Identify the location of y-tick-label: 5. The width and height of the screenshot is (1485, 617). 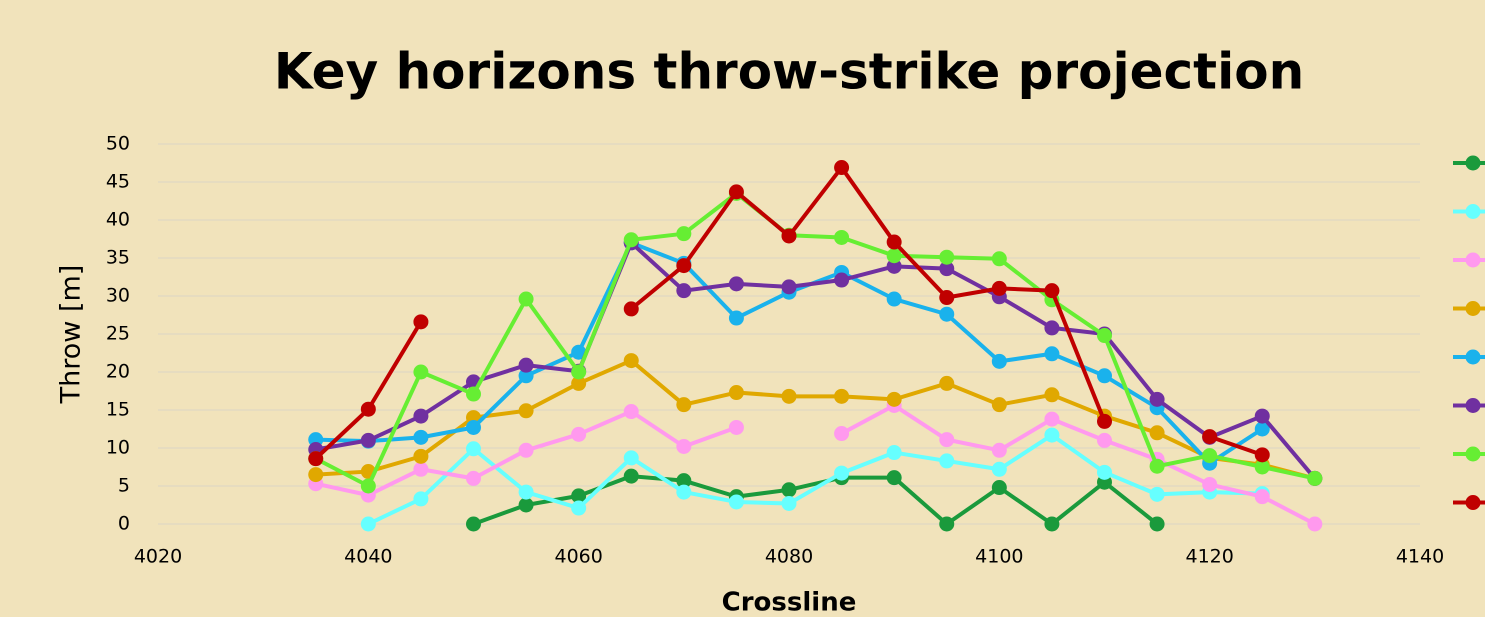
(124, 486).